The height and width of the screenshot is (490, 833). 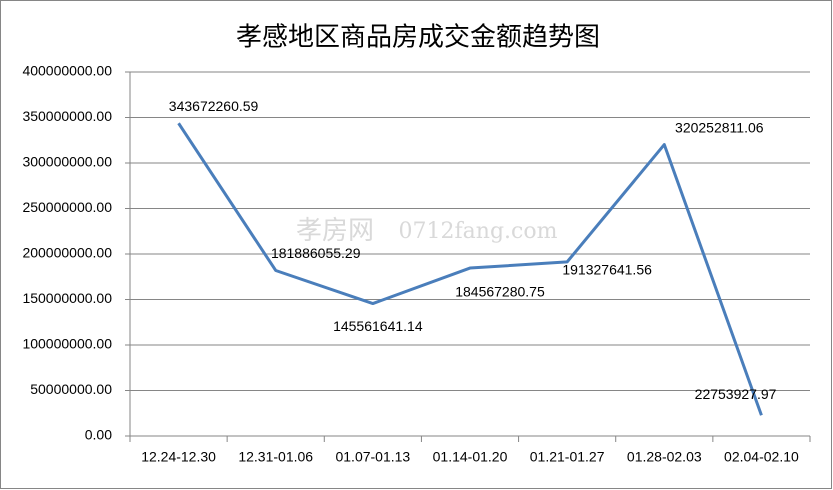 I want to click on y-tick-label: 250000000.00, so click(x=67, y=207).